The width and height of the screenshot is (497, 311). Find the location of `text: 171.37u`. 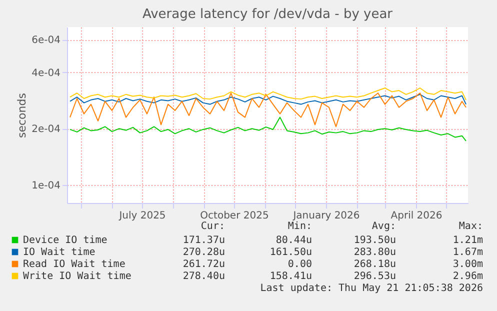

text: 171.37u is located at coordinates (203, 240).